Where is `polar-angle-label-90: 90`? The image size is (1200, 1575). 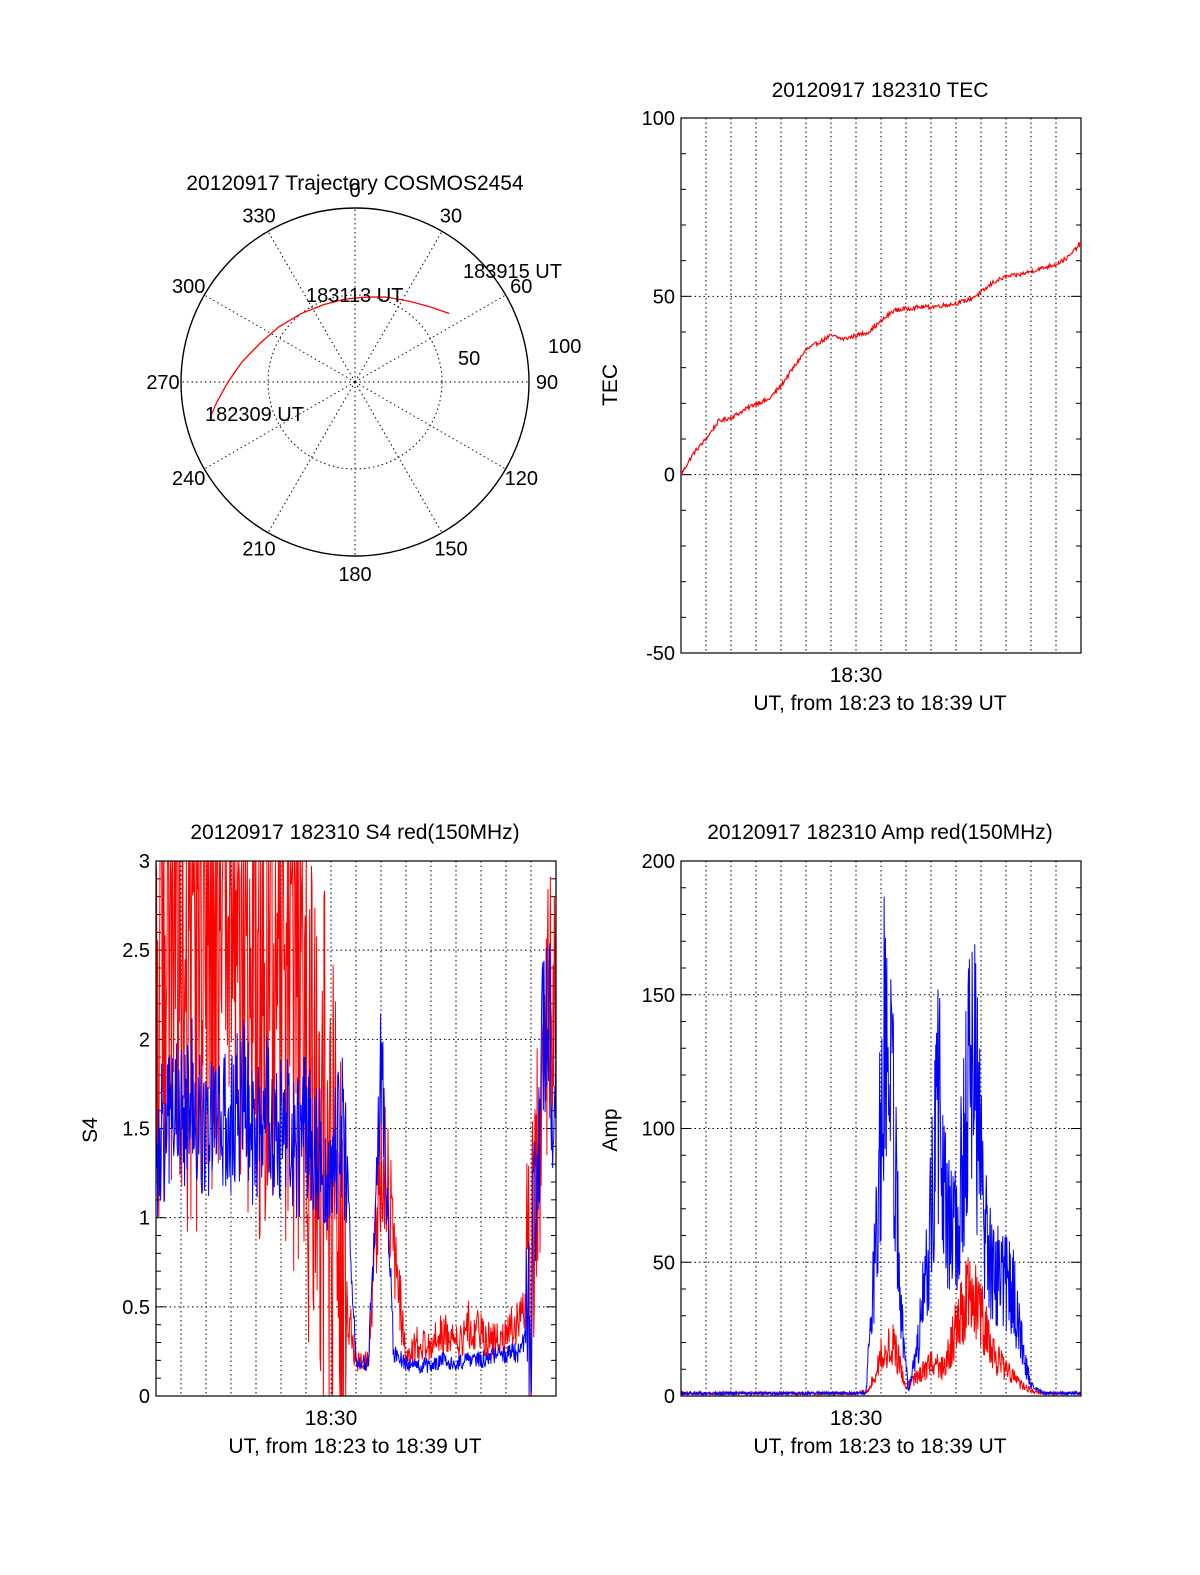
polar-angle-label-90: 90 is located at coordinates (547, 383).